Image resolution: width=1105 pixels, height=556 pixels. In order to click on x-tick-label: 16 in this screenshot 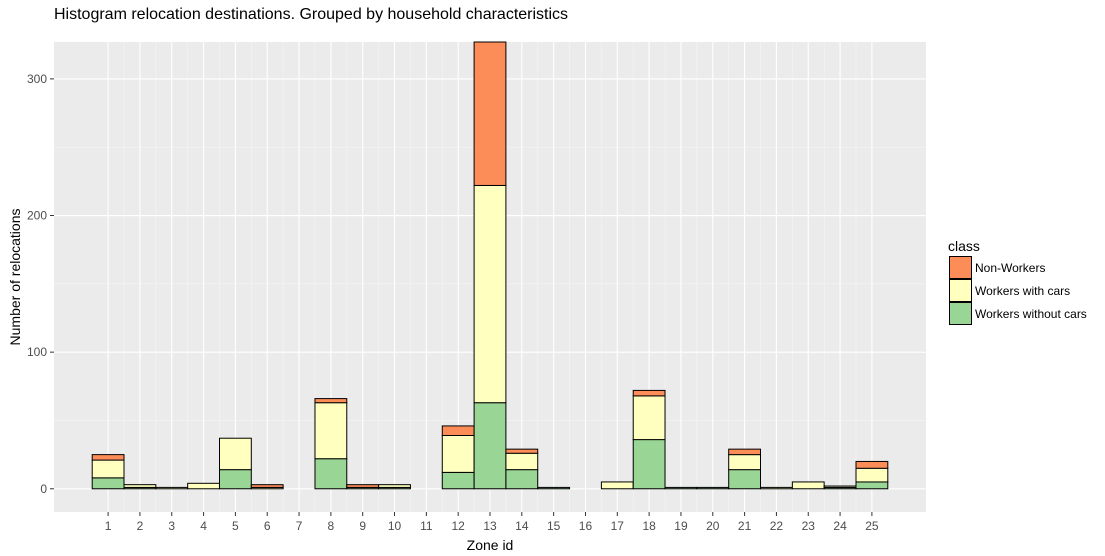, I will do `click(586, 526)`.